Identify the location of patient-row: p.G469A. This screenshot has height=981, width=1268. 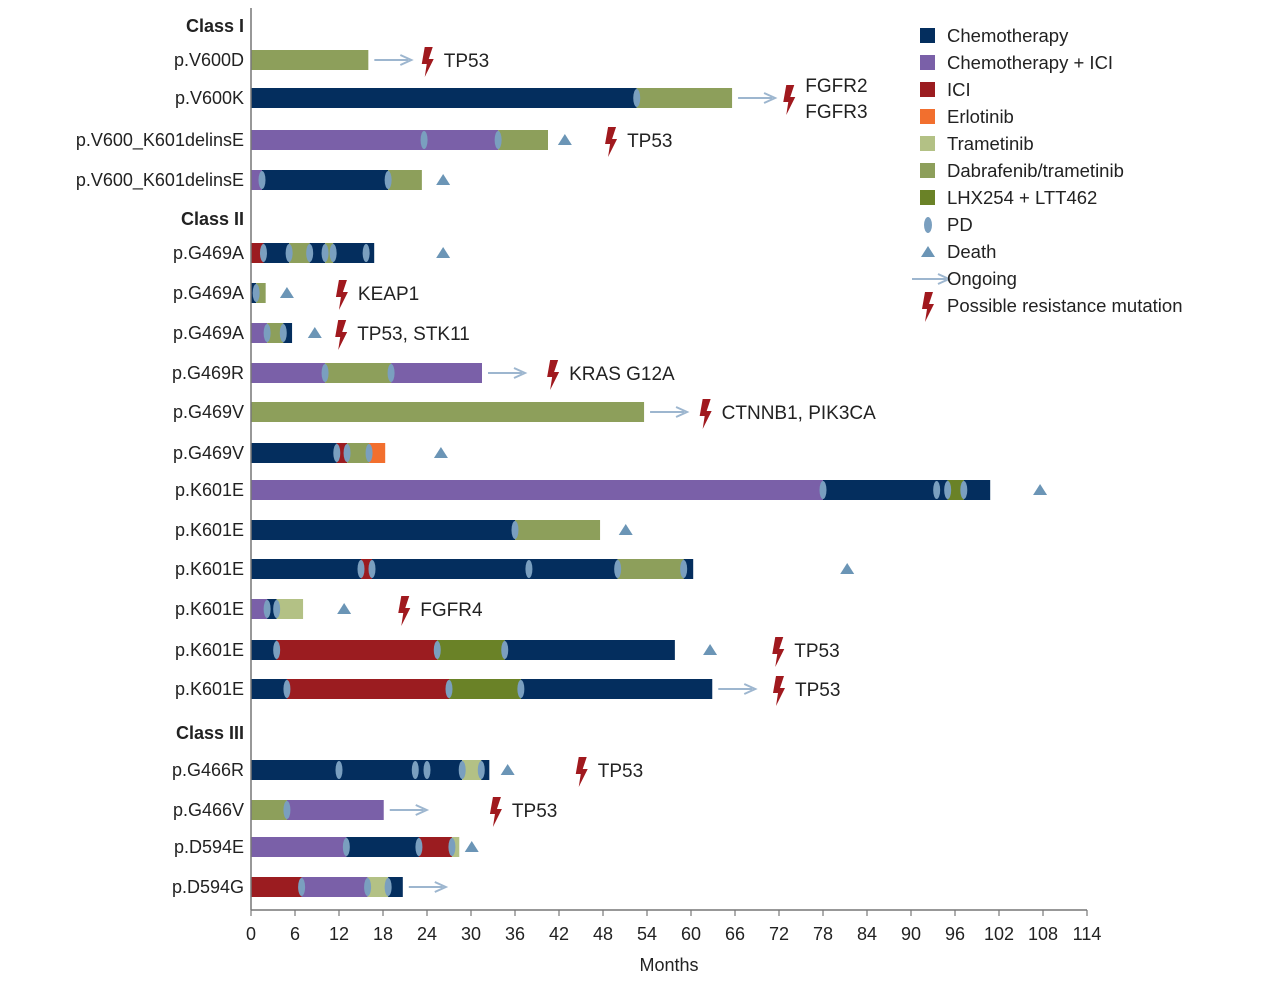
(312, 253).